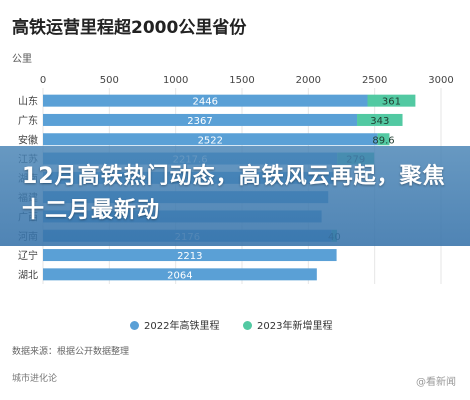 This screenshot has height=400, width=470. Describe the element at coordinates (28, 139) in the screenshot. I see `y-category-label: 安徽` at that location.